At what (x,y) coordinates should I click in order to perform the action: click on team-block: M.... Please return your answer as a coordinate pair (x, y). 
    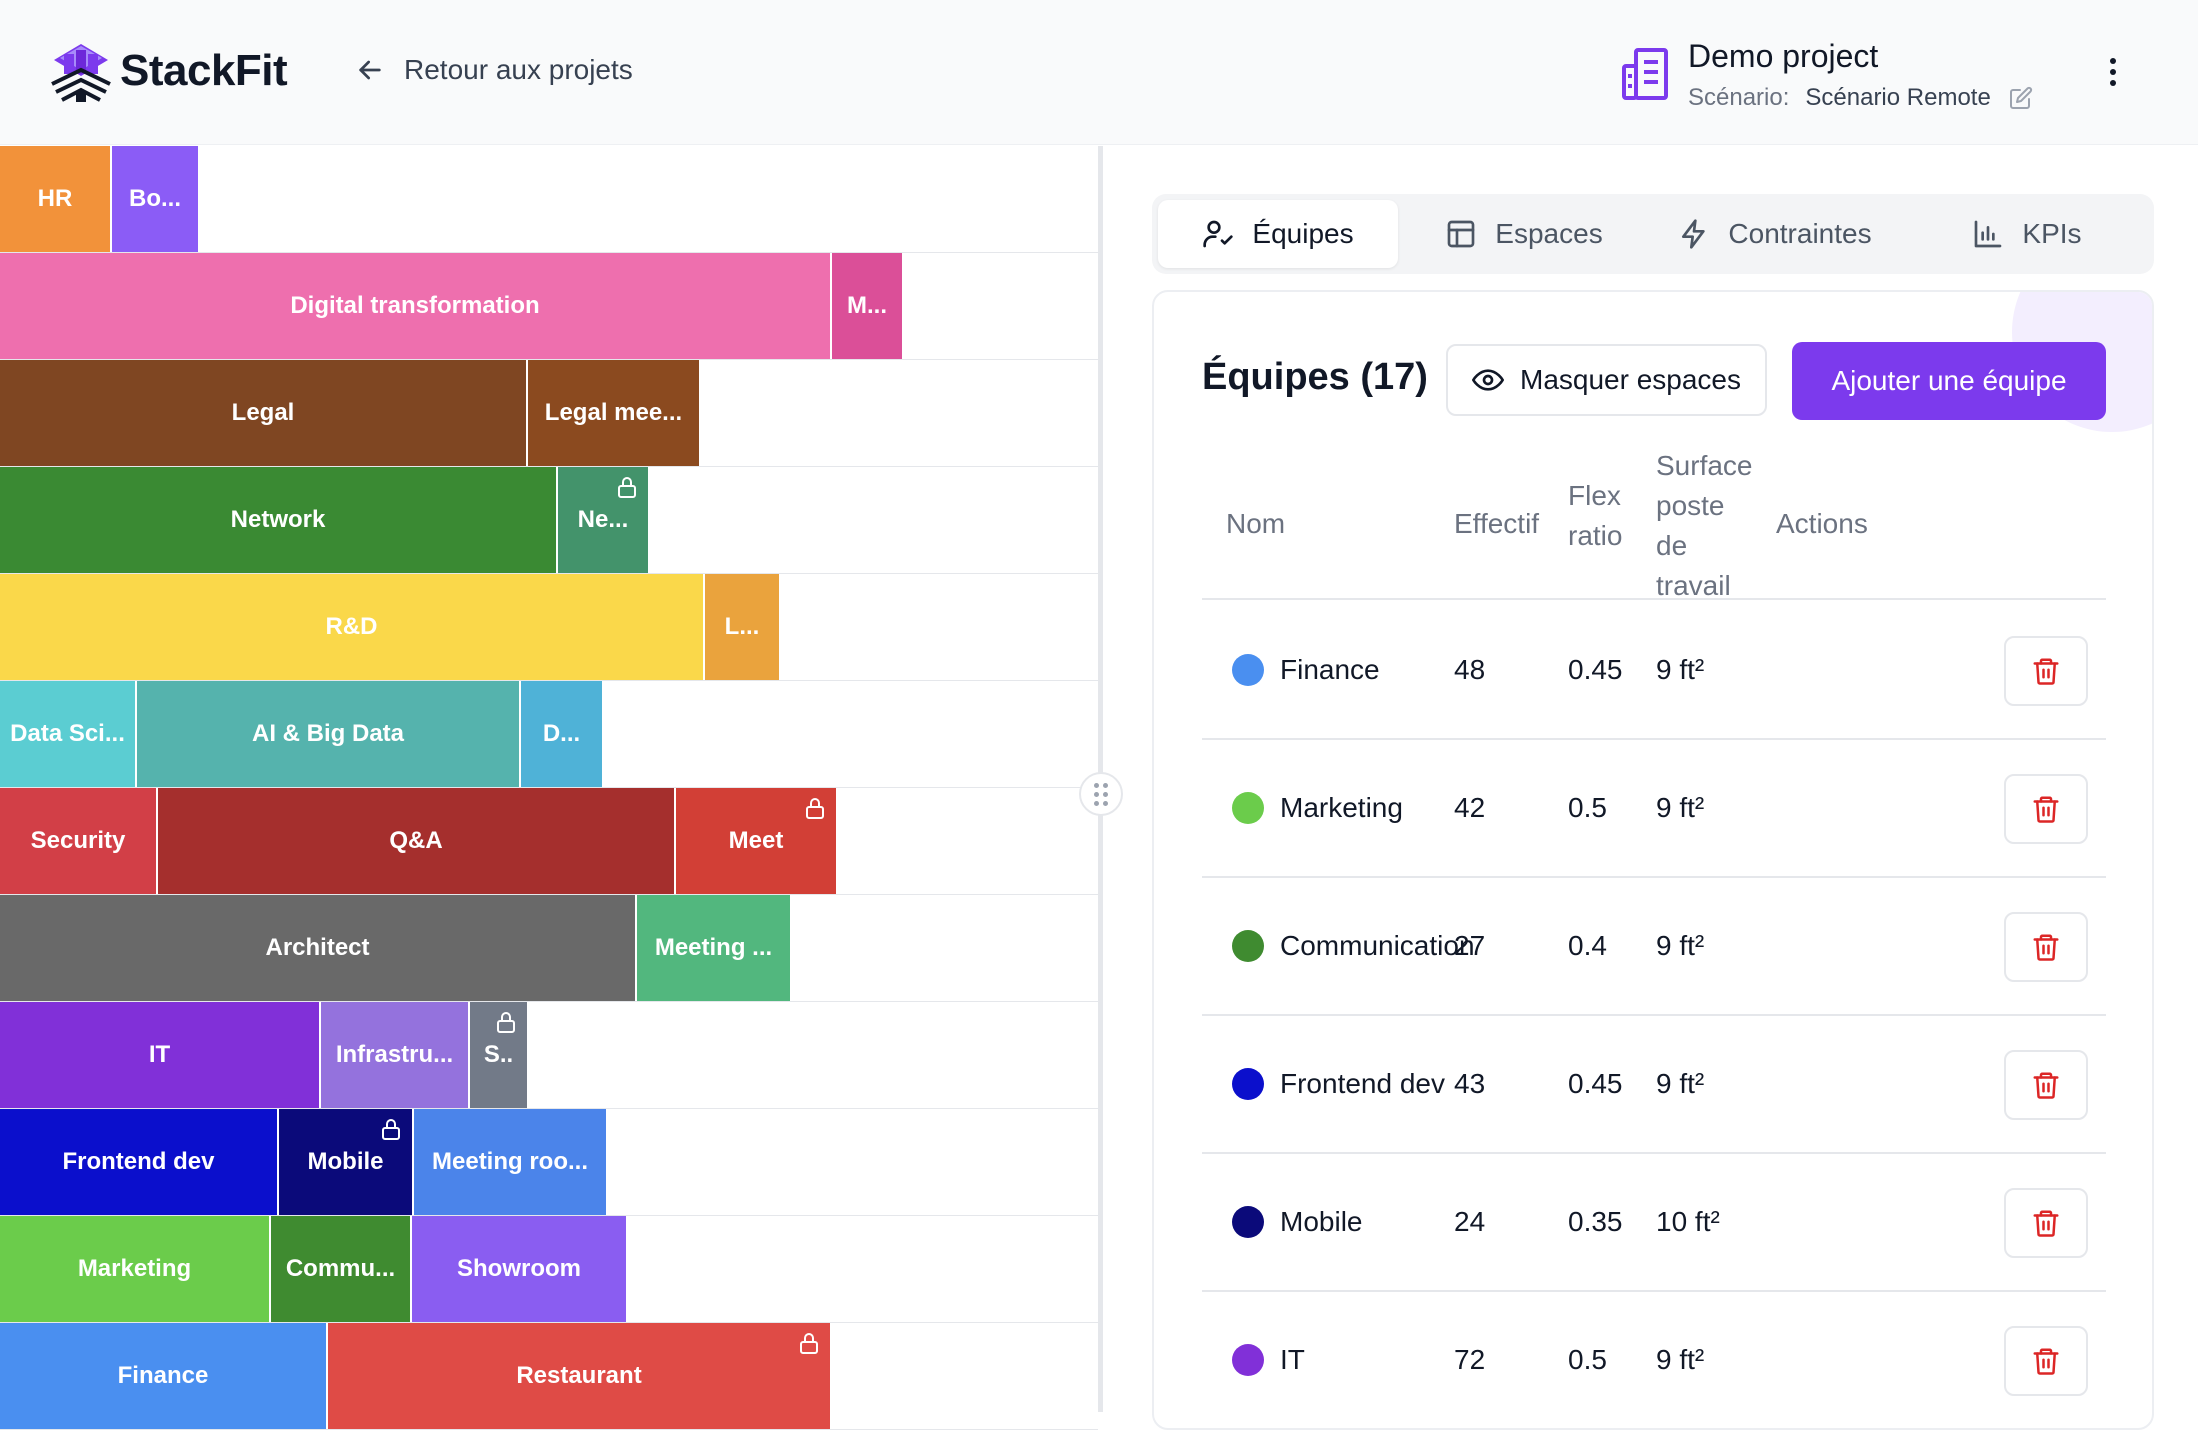
    Looking at the image, I should click on (868, 306).